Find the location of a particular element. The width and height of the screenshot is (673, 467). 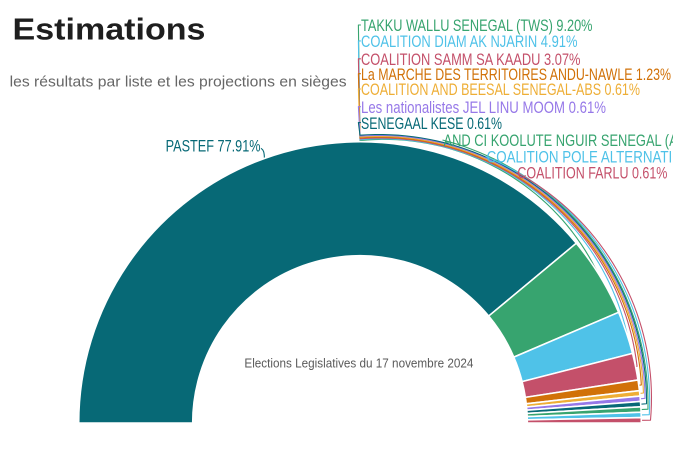

svg-text: COALITION SAMM SA KAADU 3.07% is located at coordinates (471, 60).